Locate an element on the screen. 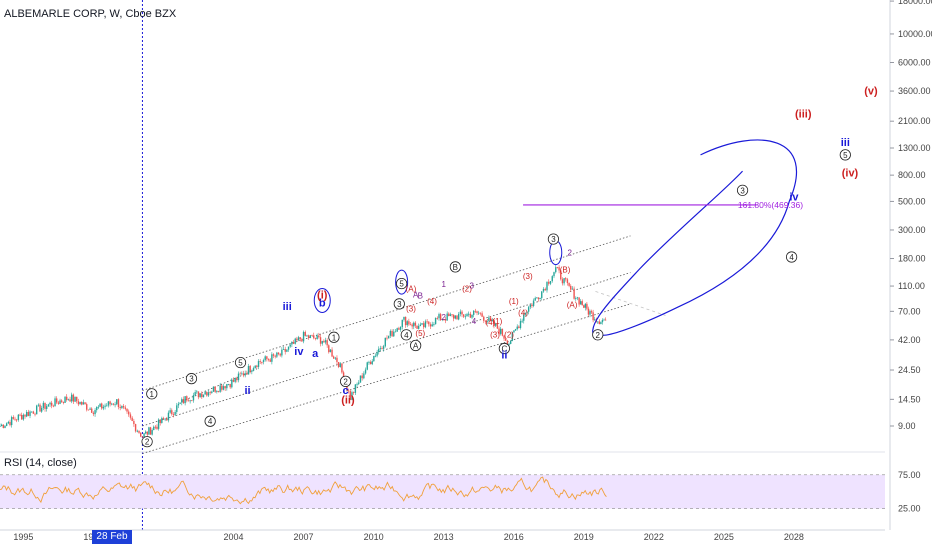 The height and width of the screenshot is (558, 932). time-tick-label: 2004 is located at coordinates (233, 537).